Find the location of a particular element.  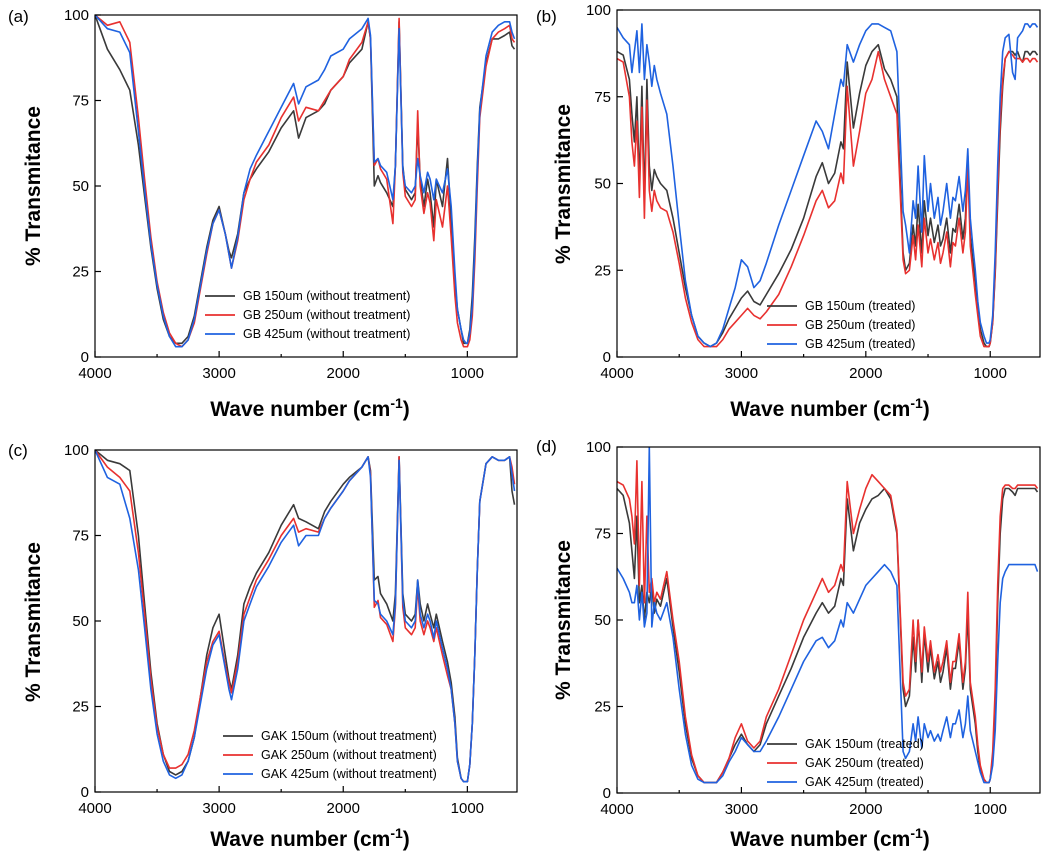

legend-label: GB 150um (treated) is located at coordinates (860, 306).